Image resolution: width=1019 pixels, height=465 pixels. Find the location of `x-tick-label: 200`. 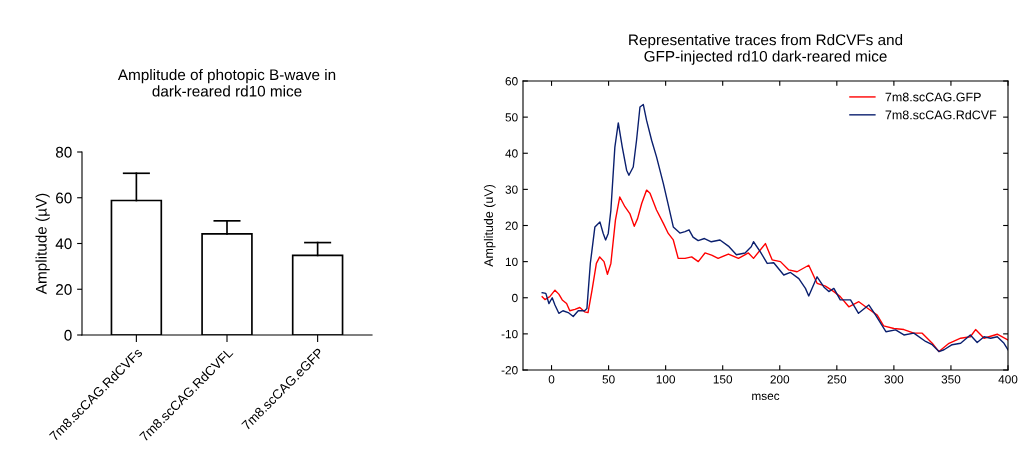

x-tick-label: 200 is located at coordinates (780, 379).